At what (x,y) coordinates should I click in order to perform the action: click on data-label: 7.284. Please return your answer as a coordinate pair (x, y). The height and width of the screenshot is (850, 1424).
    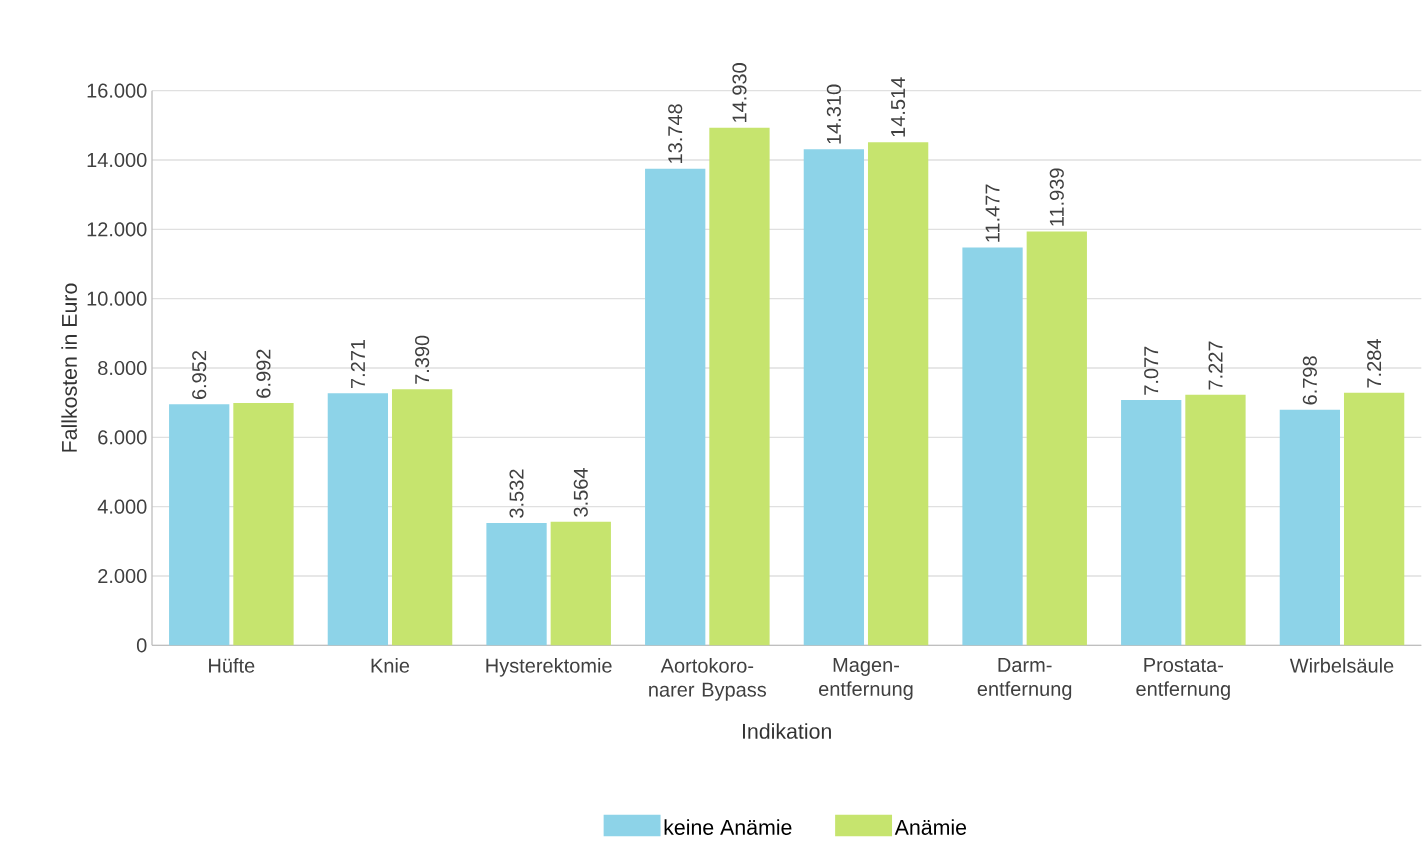
    Looking at the image, I should click on (1374, 363).